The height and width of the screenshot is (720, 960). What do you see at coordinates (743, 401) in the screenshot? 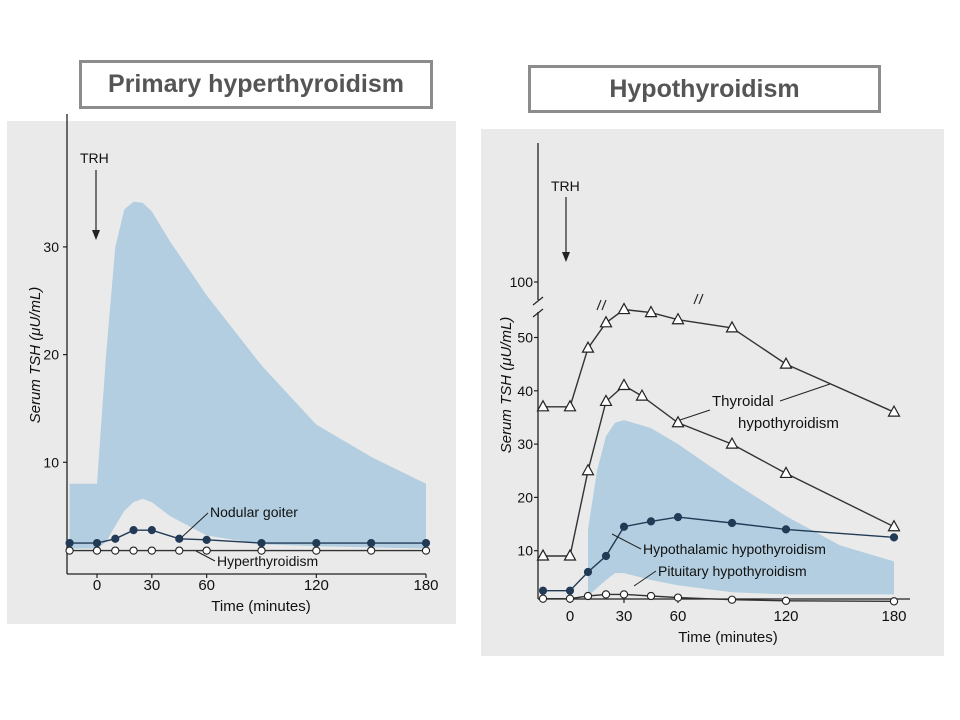
I see `series-label-thyroidal-line1: Thyroidal` at bounding box center [743, 401].